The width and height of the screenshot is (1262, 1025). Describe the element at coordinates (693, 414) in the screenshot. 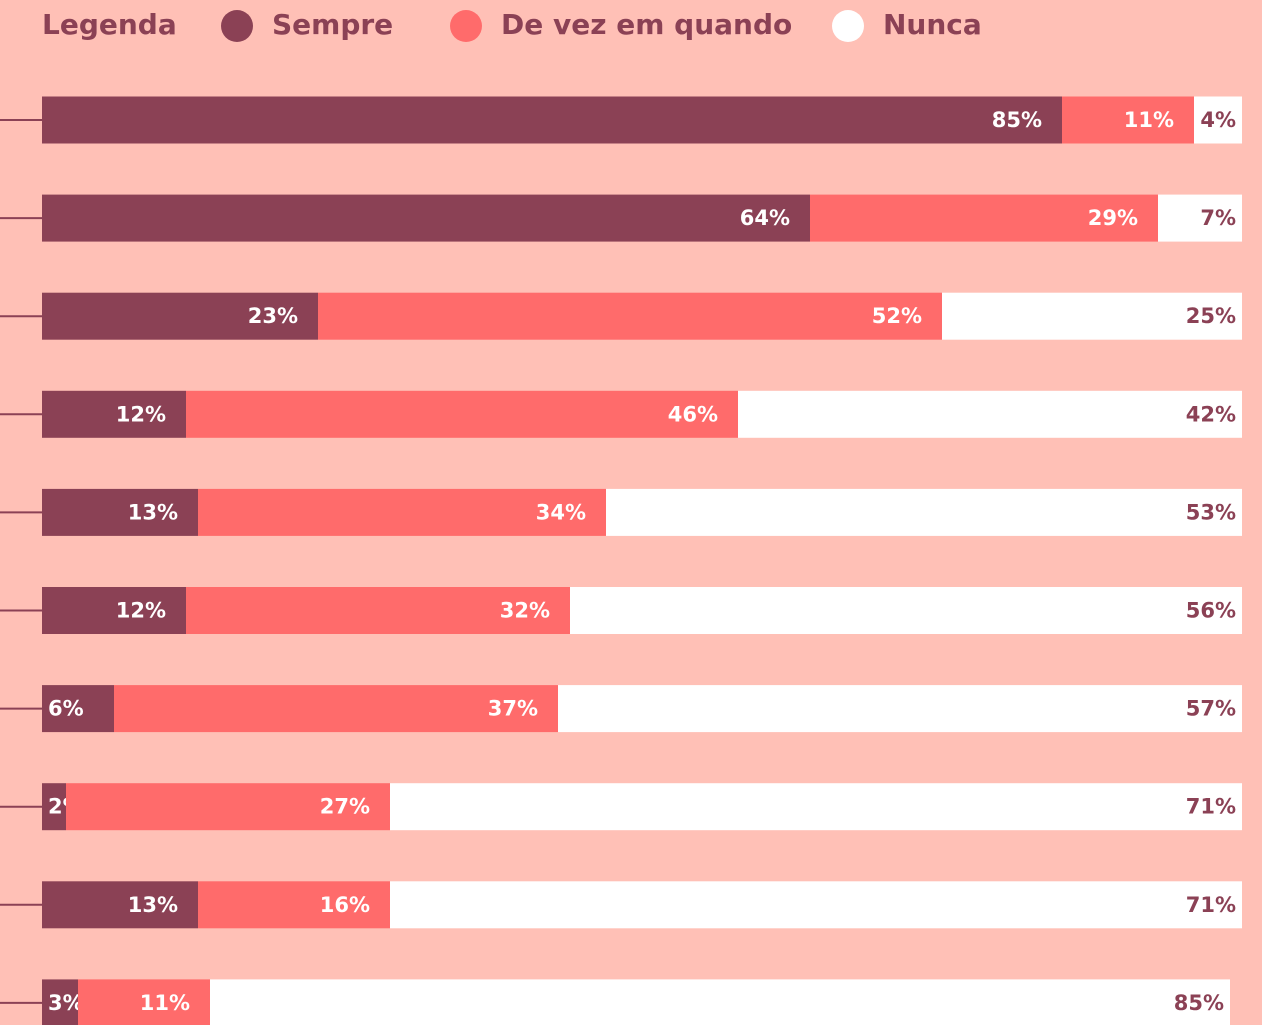

I see `value-label: 46%` at that location.